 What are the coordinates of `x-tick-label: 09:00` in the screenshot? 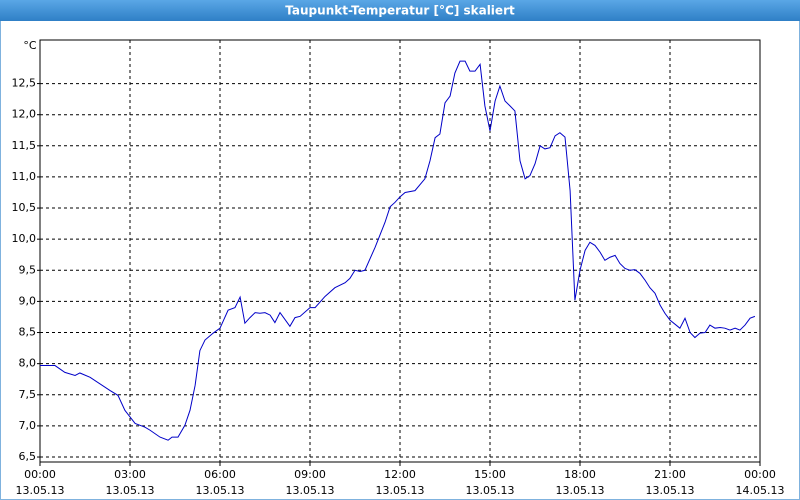 It's located at (310, 474).